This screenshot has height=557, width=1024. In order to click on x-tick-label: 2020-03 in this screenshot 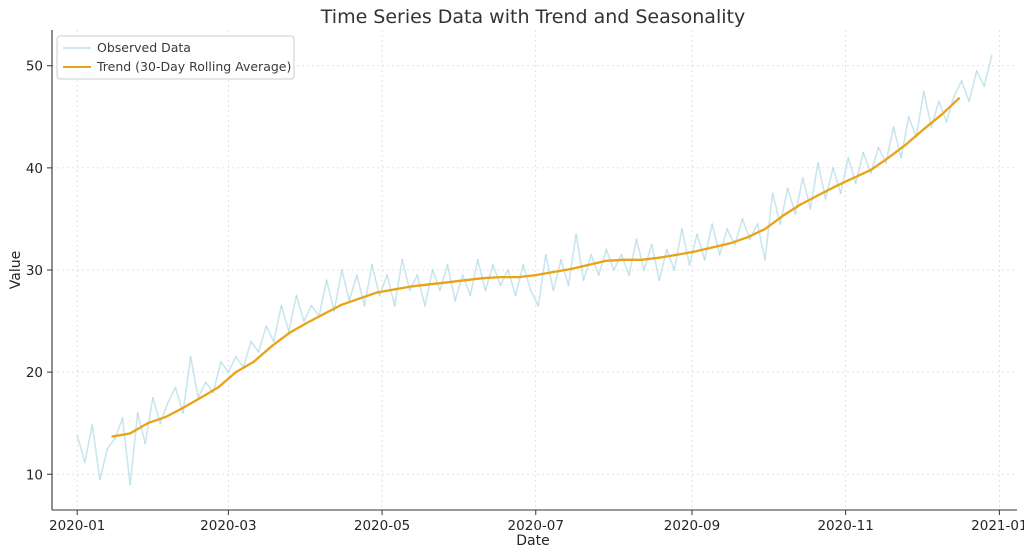, I will do `click(228, 526)`.